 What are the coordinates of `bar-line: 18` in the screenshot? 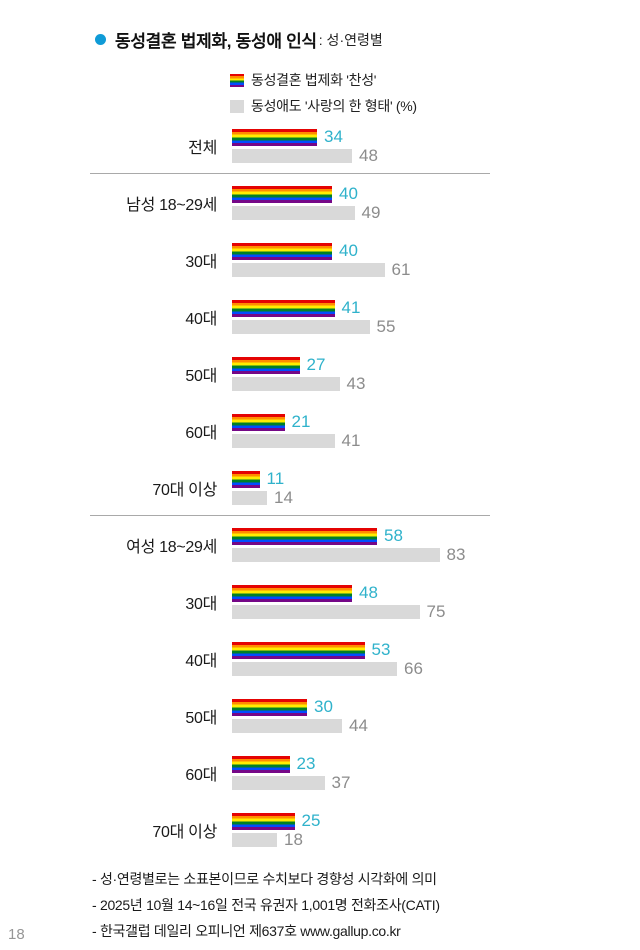 It's located at (436, 839).